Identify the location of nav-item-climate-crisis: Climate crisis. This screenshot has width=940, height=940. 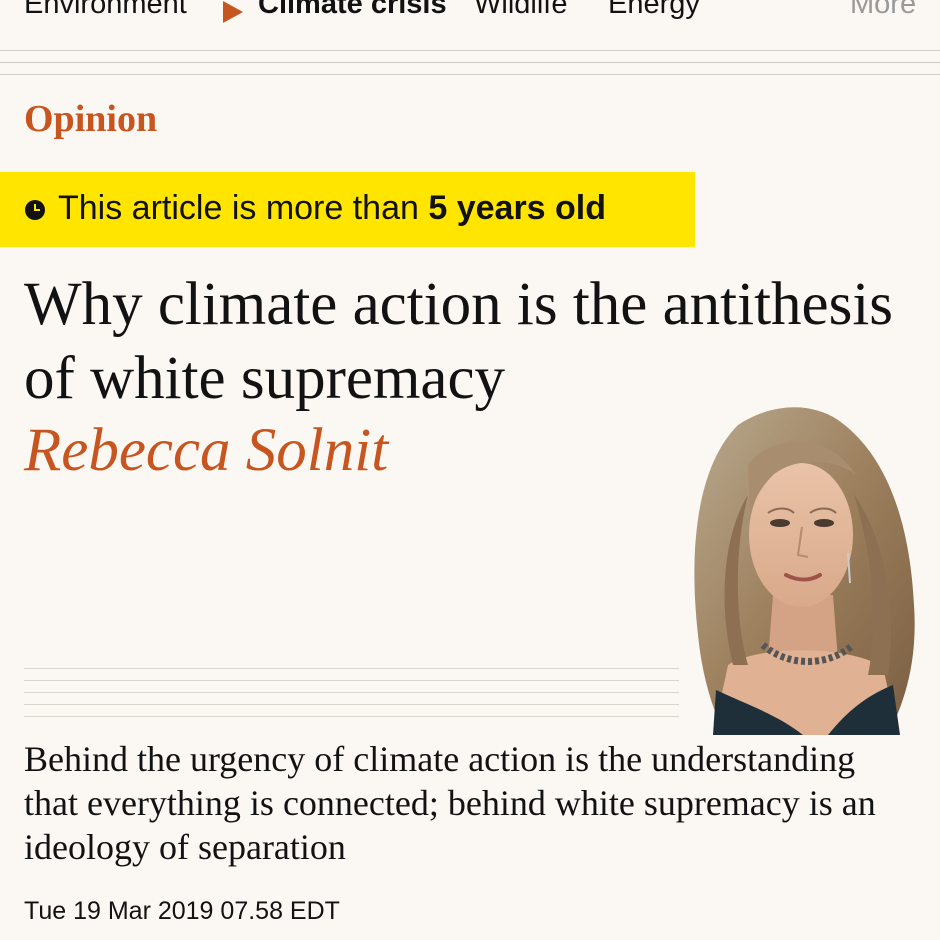
(352, 10).